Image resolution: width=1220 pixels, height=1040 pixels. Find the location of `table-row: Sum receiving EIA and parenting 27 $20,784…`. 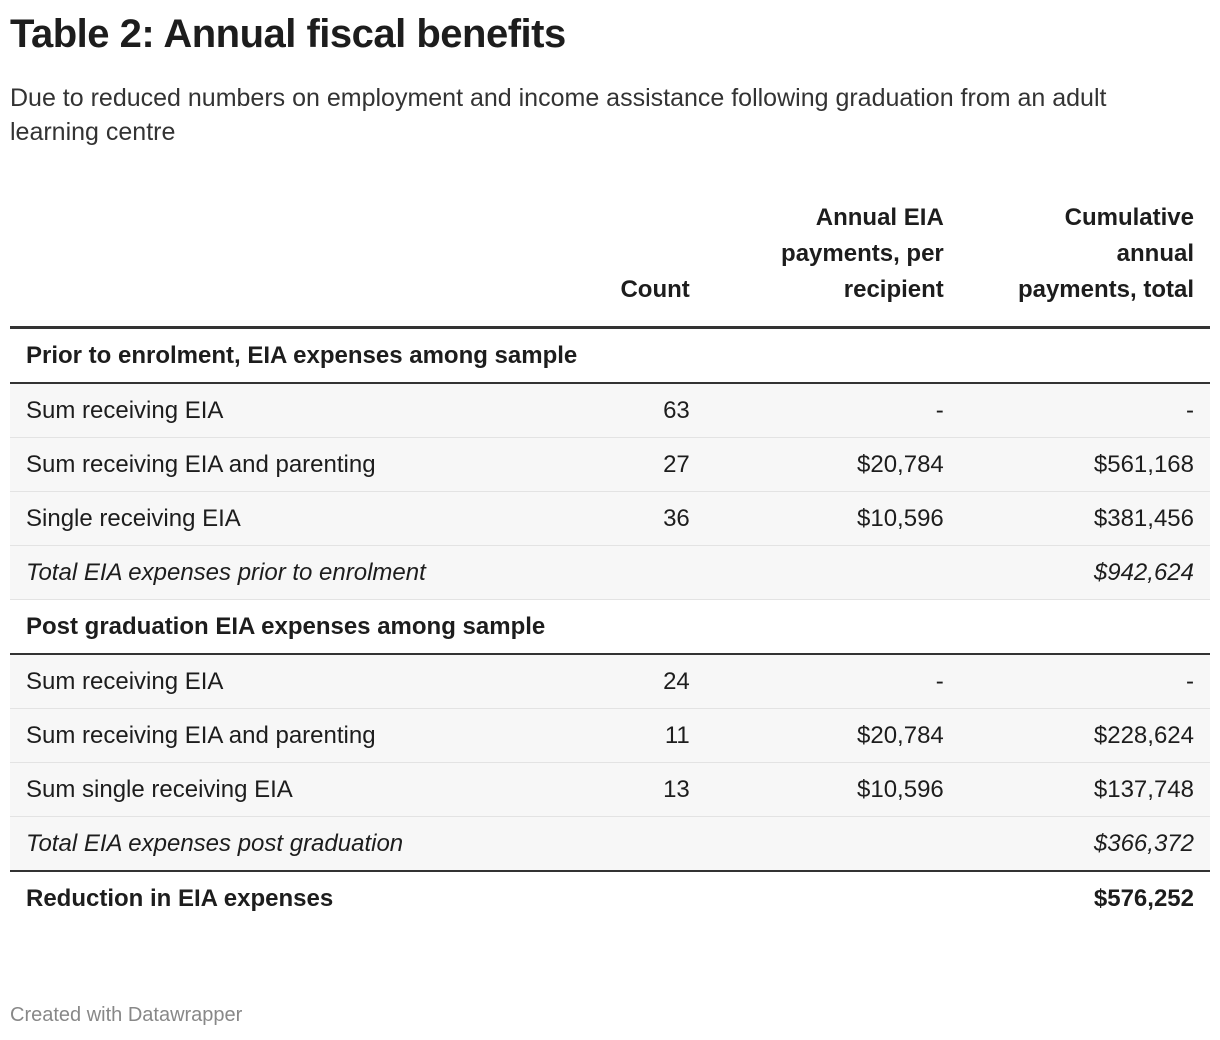

table-row: Sum receiving EIA and parenting 27 $20,784… is located at coordinates (610, 464).